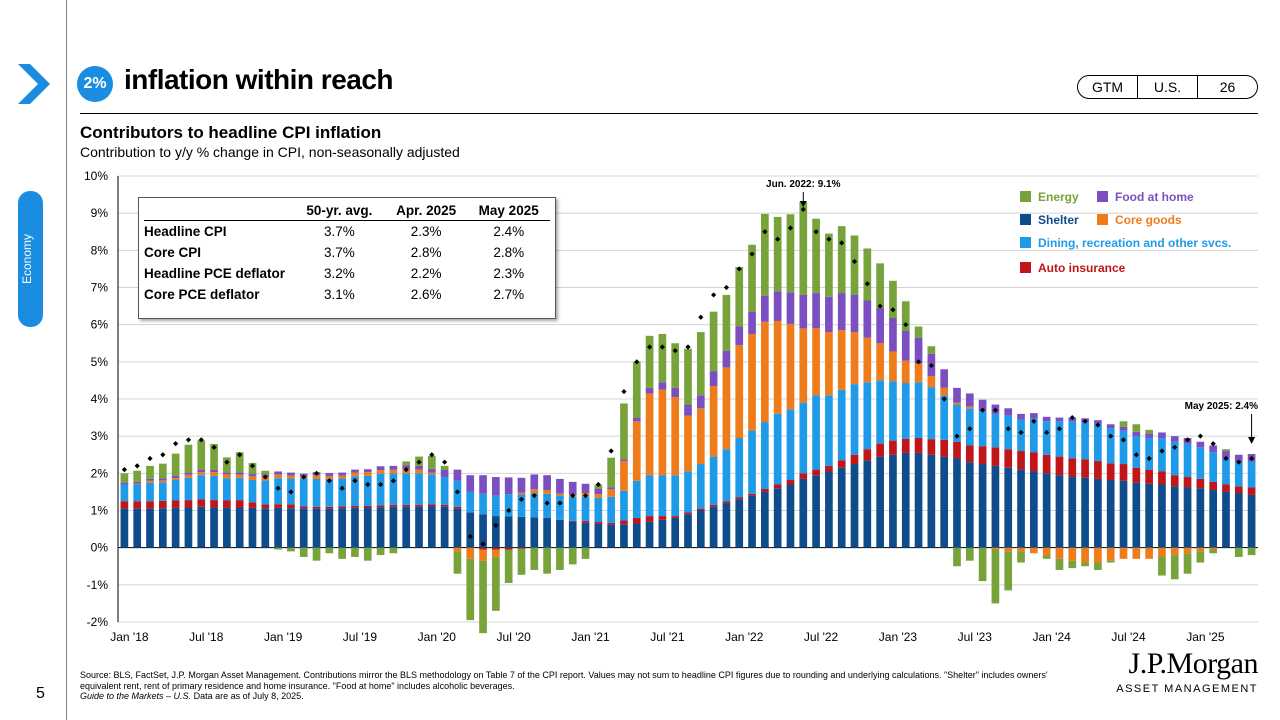 The height and width of the screenshot is (720, 1280). I want to click on page-title: inflation within reach, so click(259, 79).